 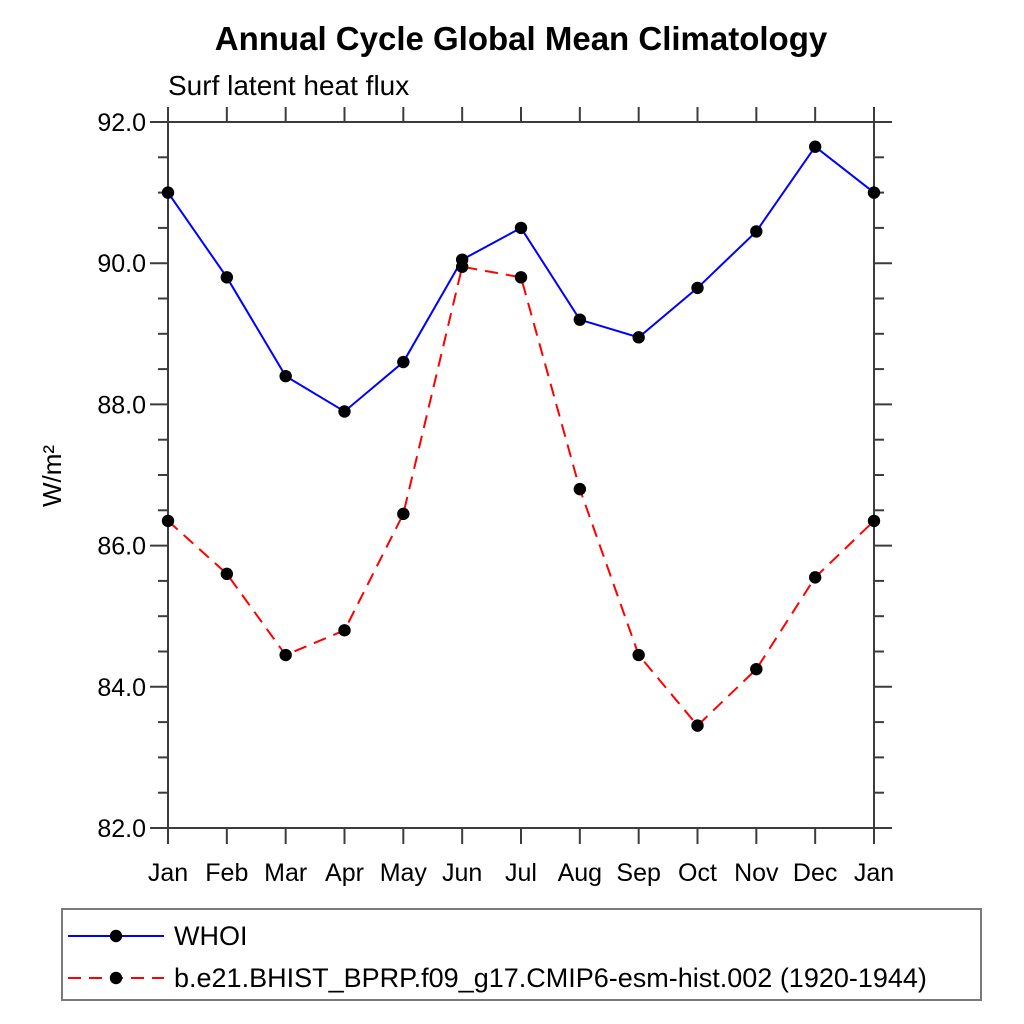 What do you see at coordinates (121, 829) in the screenshot?
I see `y-tick-label: 82.0` at bounding box center [121, 829].